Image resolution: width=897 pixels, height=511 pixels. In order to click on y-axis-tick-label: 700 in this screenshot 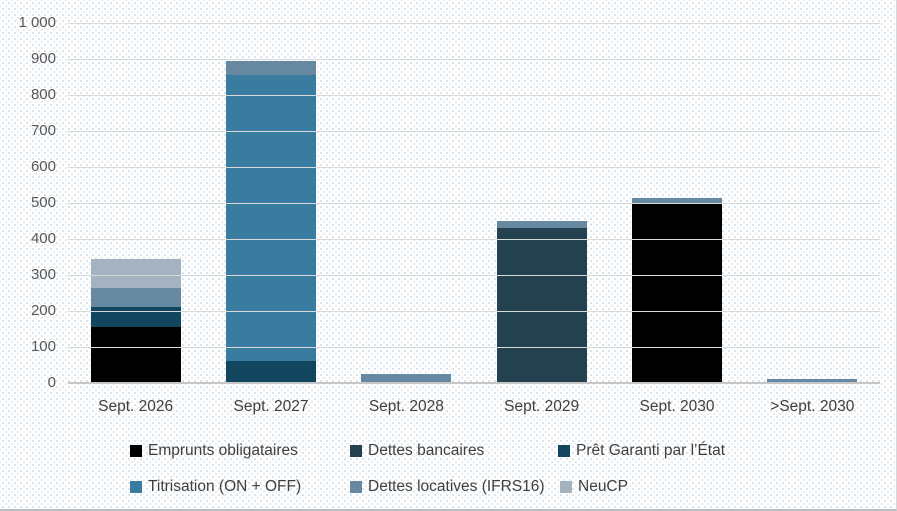, I will do `click(43, 130)`.